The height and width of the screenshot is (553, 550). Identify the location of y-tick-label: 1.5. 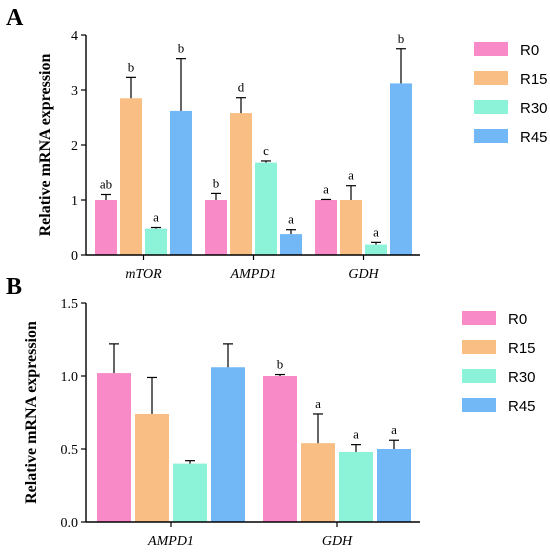
(70, 304).